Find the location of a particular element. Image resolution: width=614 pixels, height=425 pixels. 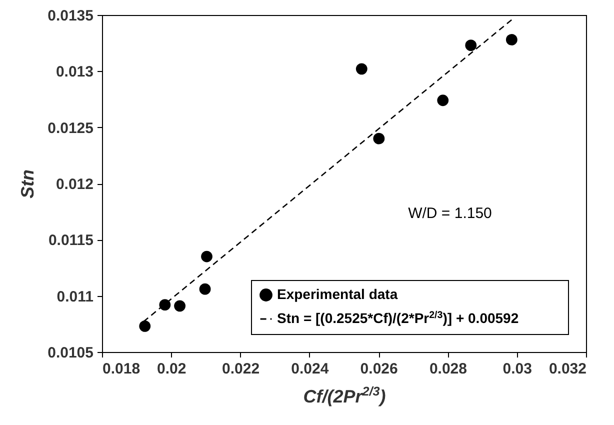

x-tick-label: 0.026 is located at coordinates (379, 369).